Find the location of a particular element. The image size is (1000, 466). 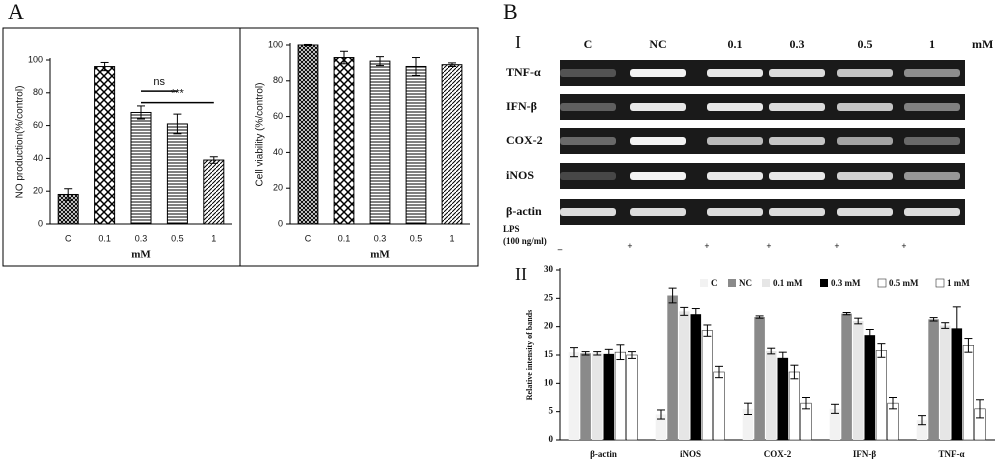

lane-label: NC is located at coordinates (657, 44).